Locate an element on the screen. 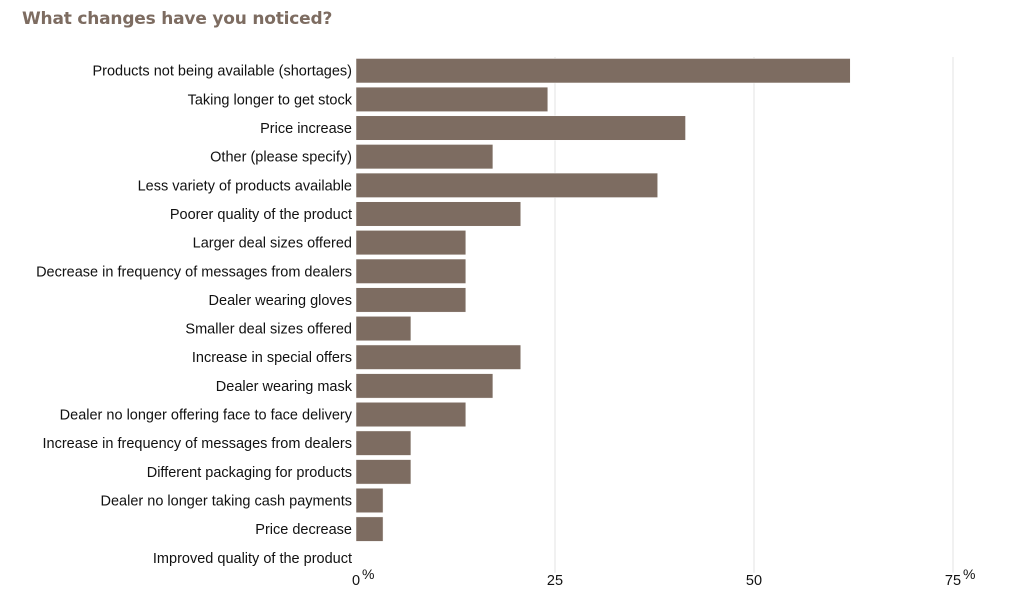 The height and width of the screenshot is (594, 1024). unit-label-start: % is located at coordinates (368, 574).